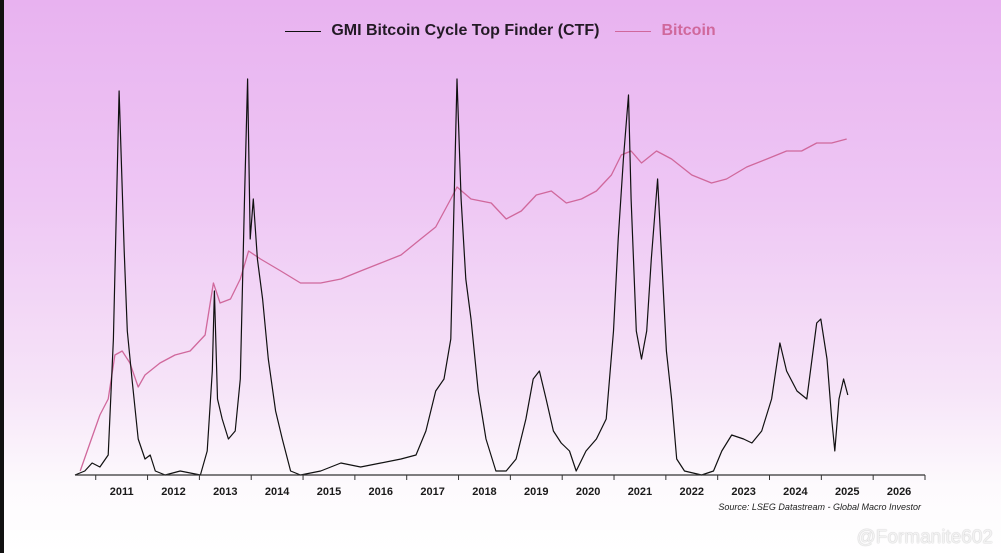 Image resolution: width=1001 pixels, height=553 pixels. What do you see at coordinates (329, 492) in the screenshot?
I see `x-tick-label-2015: 2015` at bounding box center [329, 492].